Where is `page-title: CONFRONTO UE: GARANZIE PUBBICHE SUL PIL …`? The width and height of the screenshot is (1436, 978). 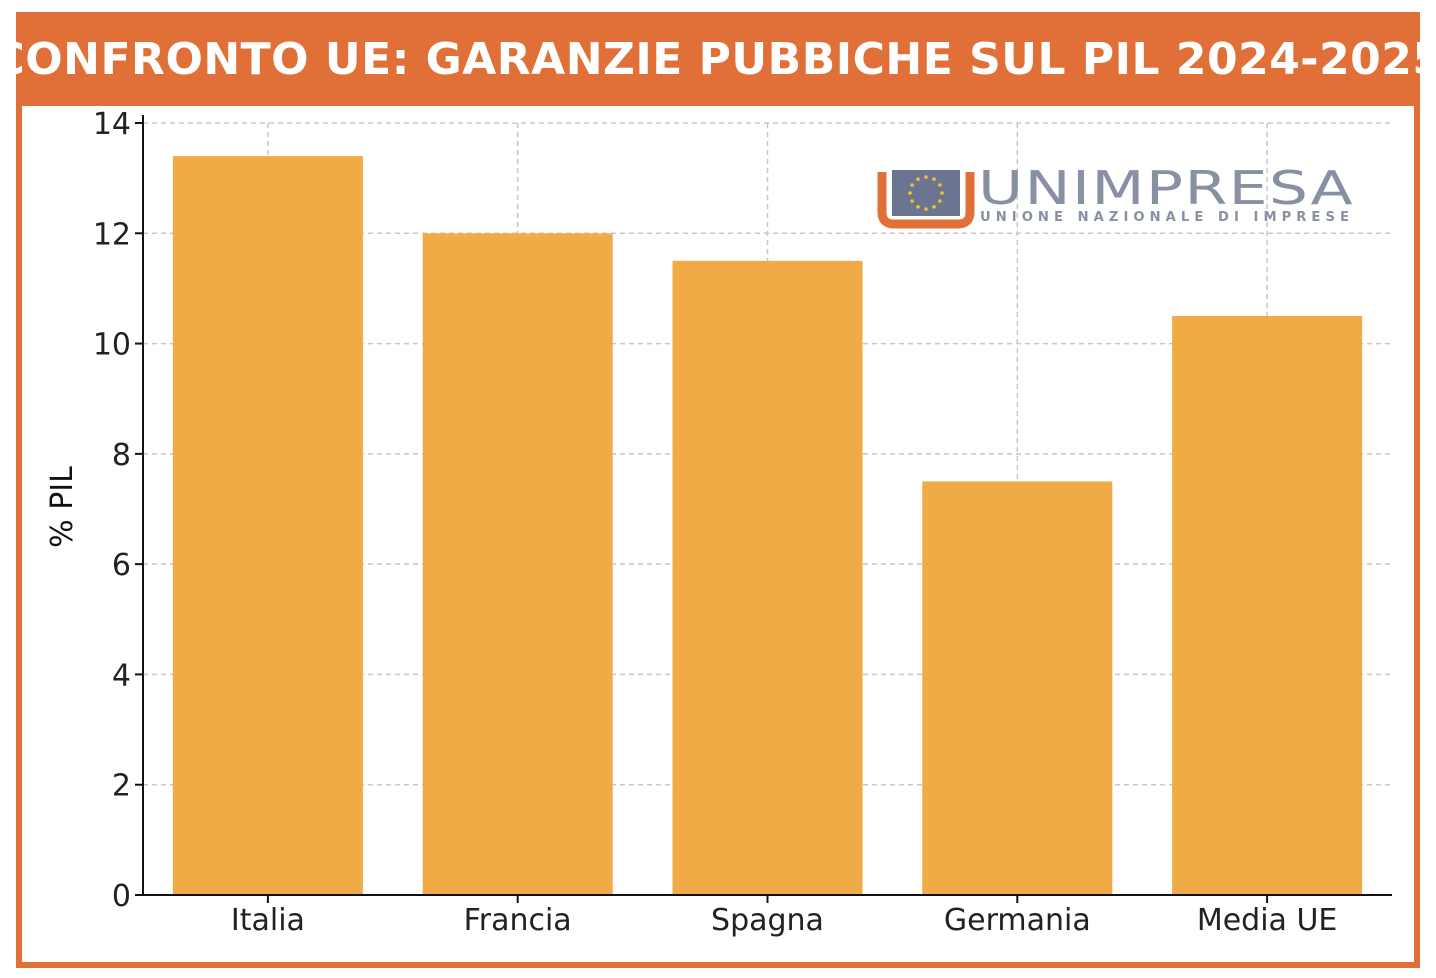 page-title: CONFRONTO UE: GARANZIE PUBBICHE SUL PIL … is located at coordinates (718, 59).